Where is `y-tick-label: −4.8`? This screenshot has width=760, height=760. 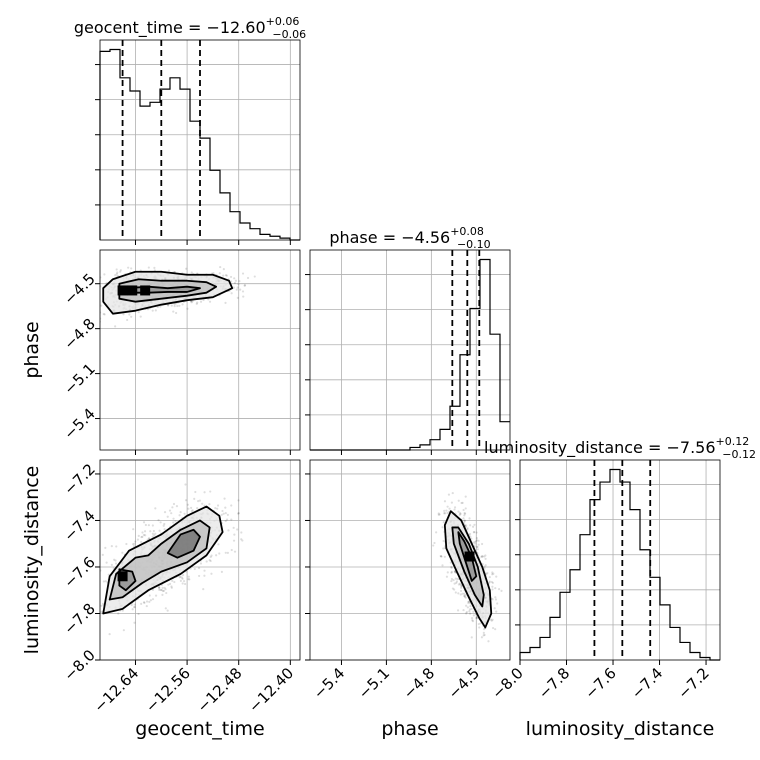 y-tick-label: −4.8 is located at coordinates (79, 334).